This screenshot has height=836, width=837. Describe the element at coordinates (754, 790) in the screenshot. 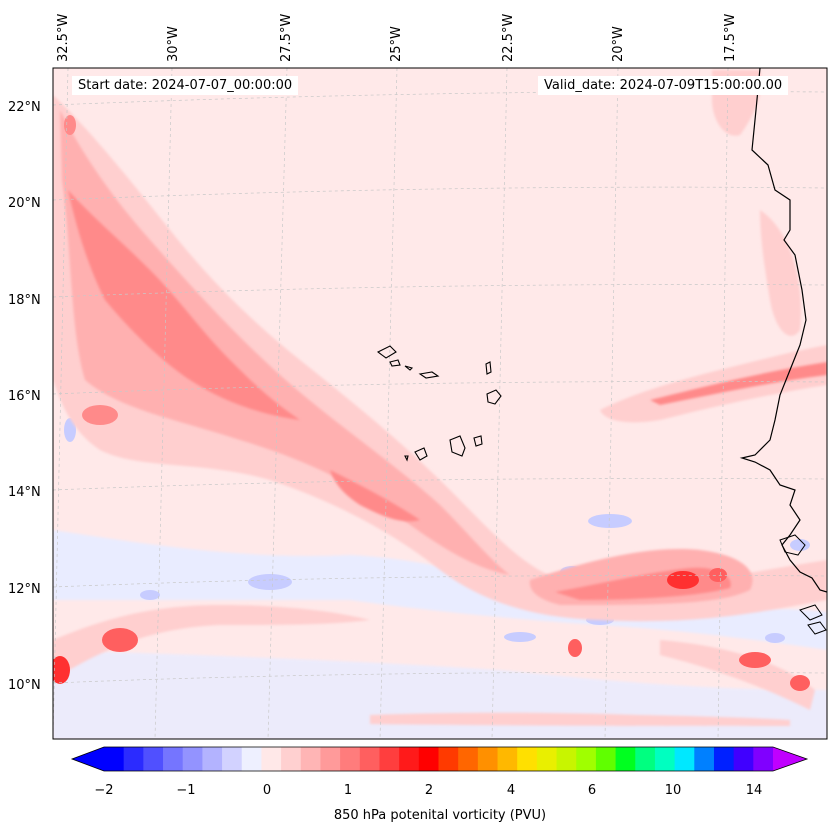

I see `colorbar-tick-label: 14` at that location.